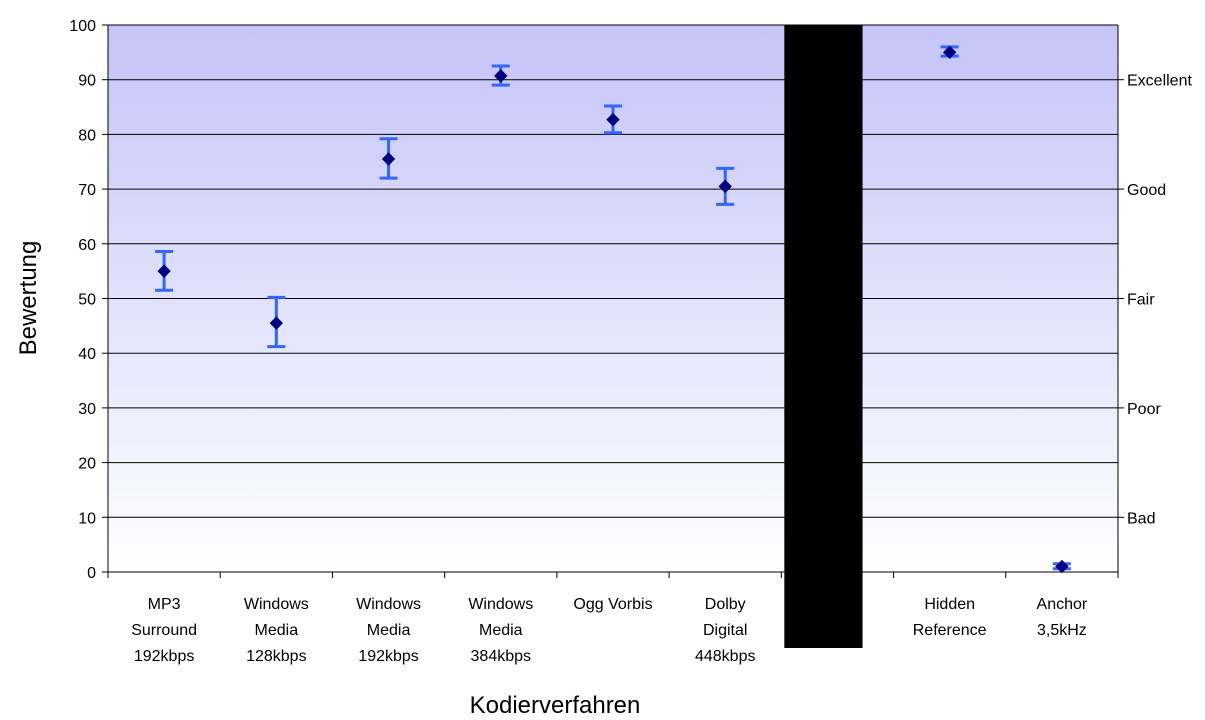 The image size is (1205, 720). I want to click on right-axis-label: Poor, so click(1144, 409).